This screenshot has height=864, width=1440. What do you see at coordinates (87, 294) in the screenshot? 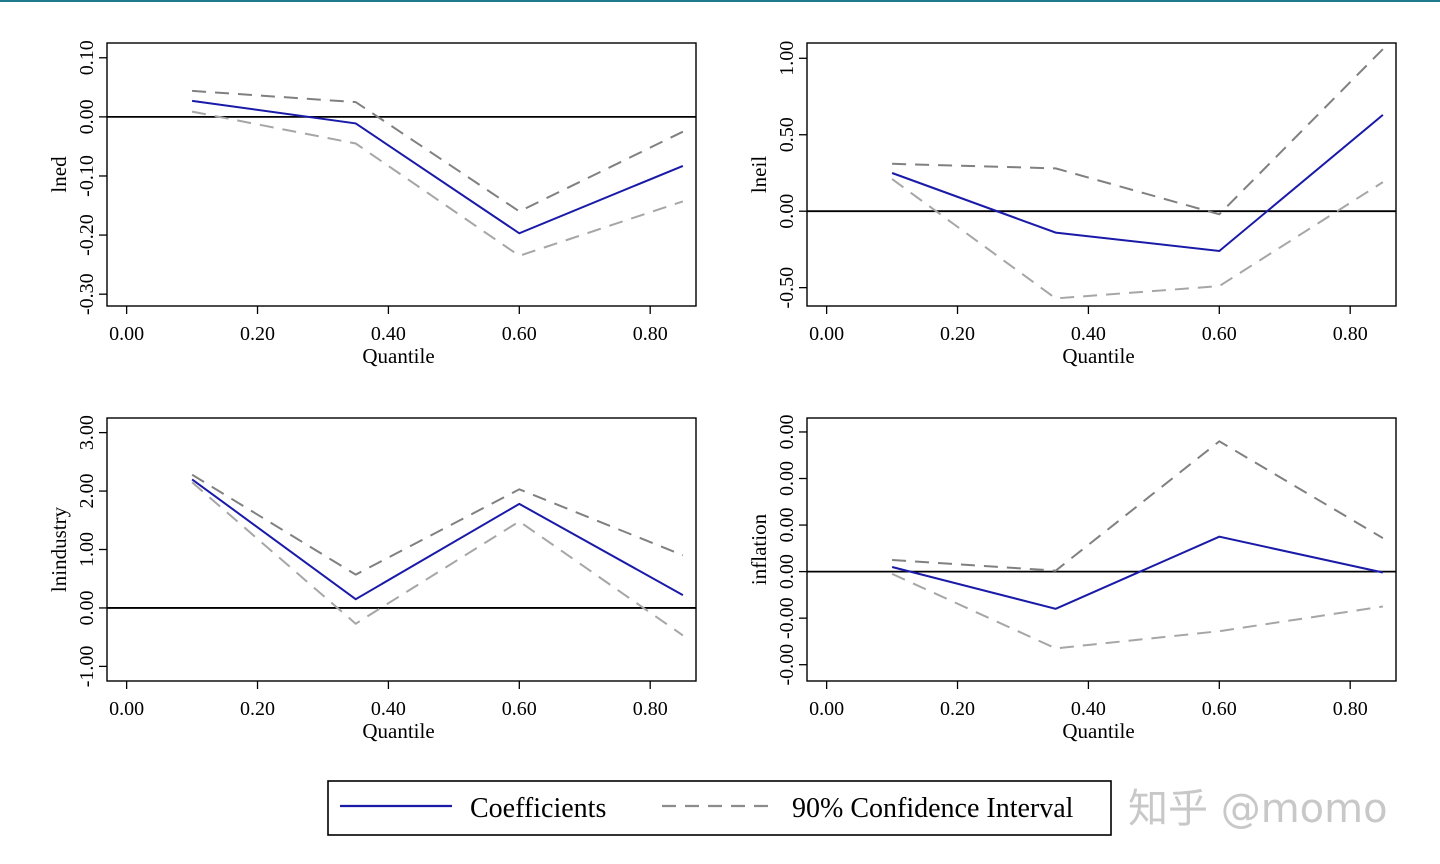
I see `y-tick-label: -0.30` at bounding box center [87, 294].